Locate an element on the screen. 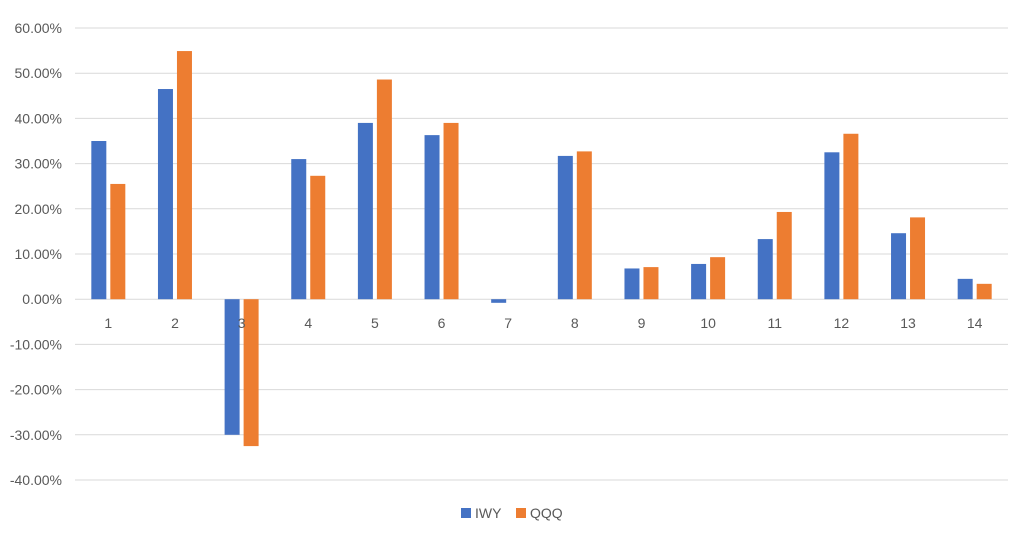 This screenshot has width=1024, height=535. x-tick-label: 8 is located at coordinates (575, 323).